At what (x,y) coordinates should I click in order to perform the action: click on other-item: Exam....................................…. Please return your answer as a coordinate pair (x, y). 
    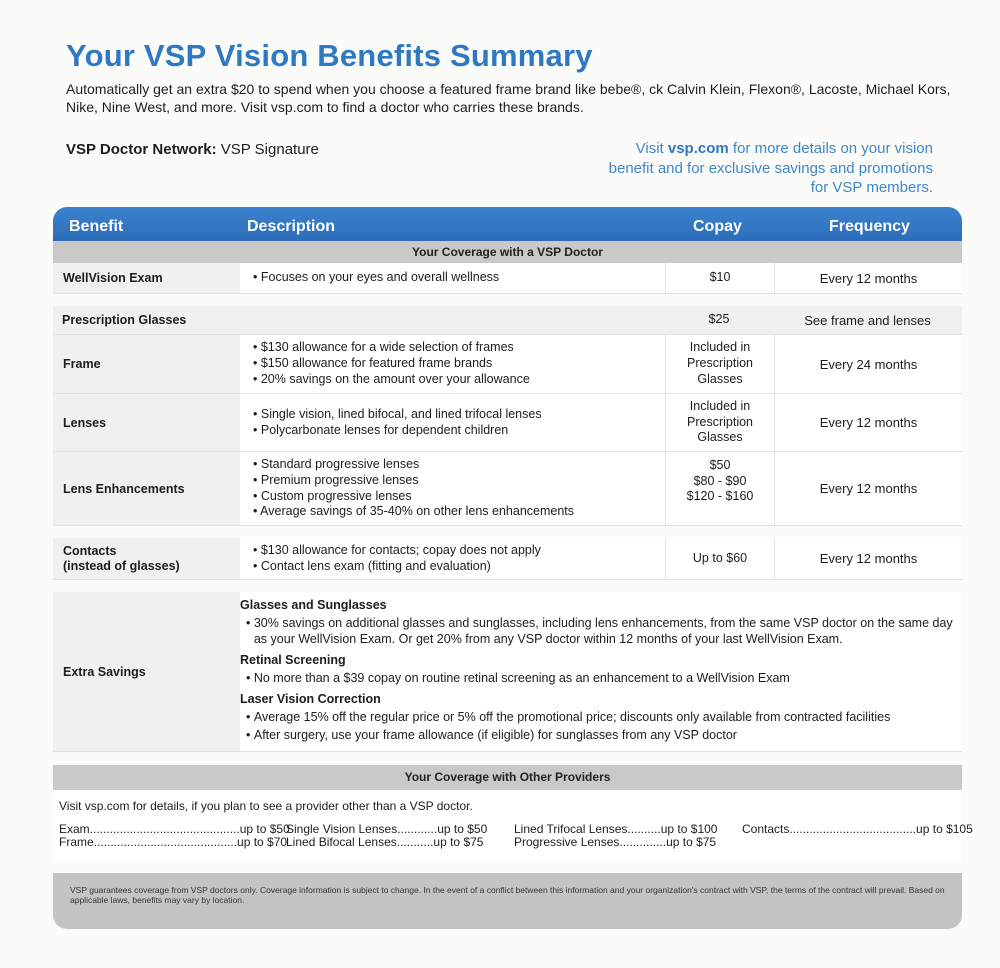
    Looking at the image, I should click on (174, 829).